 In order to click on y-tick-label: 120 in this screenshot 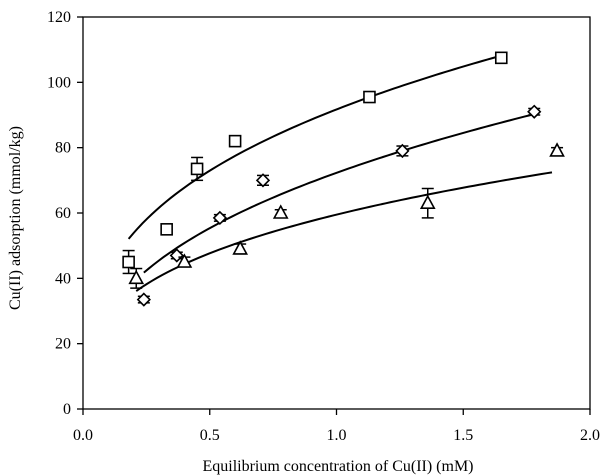, I will do `click(59, 17)`.